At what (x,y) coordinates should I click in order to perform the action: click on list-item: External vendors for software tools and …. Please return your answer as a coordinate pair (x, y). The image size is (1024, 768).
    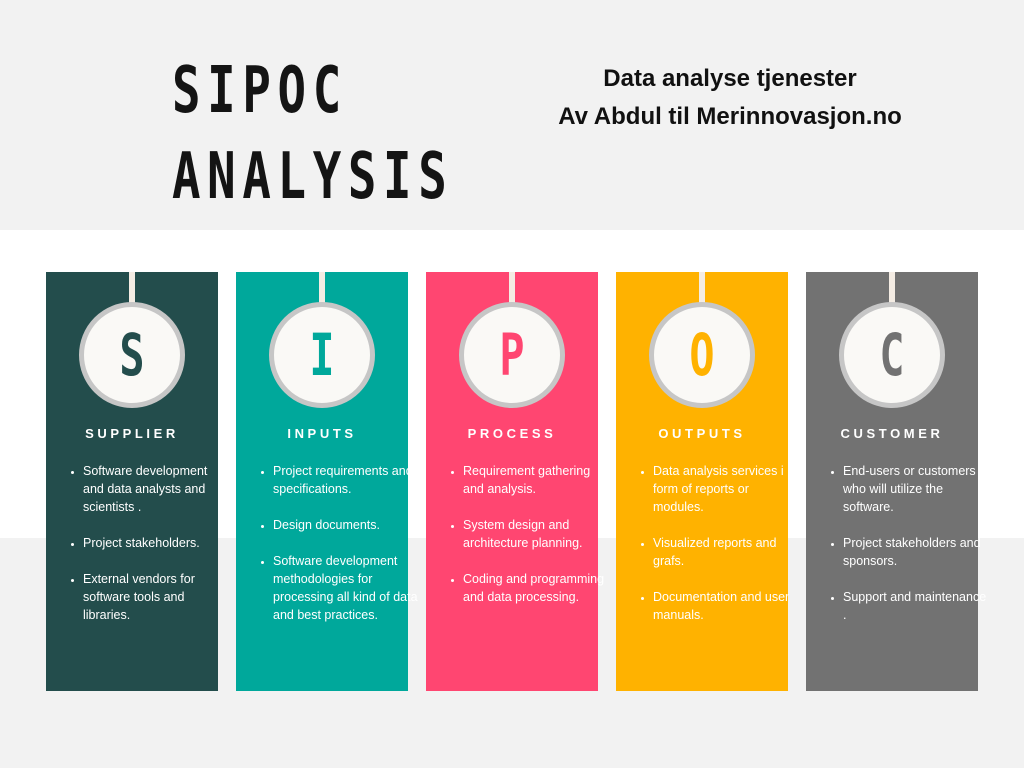
    Looking at the image, I should click on (156, 597).